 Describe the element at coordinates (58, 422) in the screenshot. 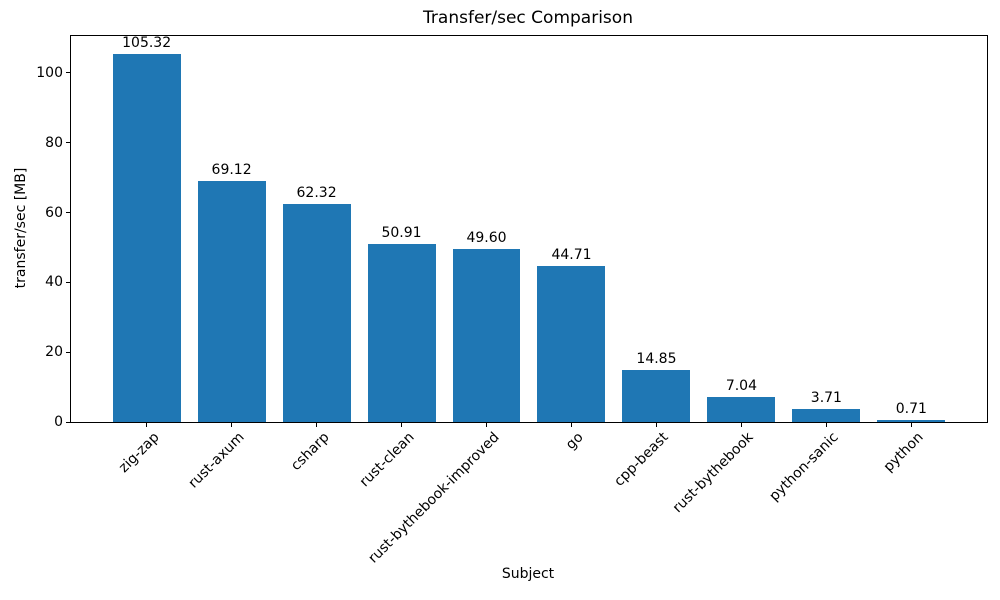

I see `y-tick-label: 0` at that location.